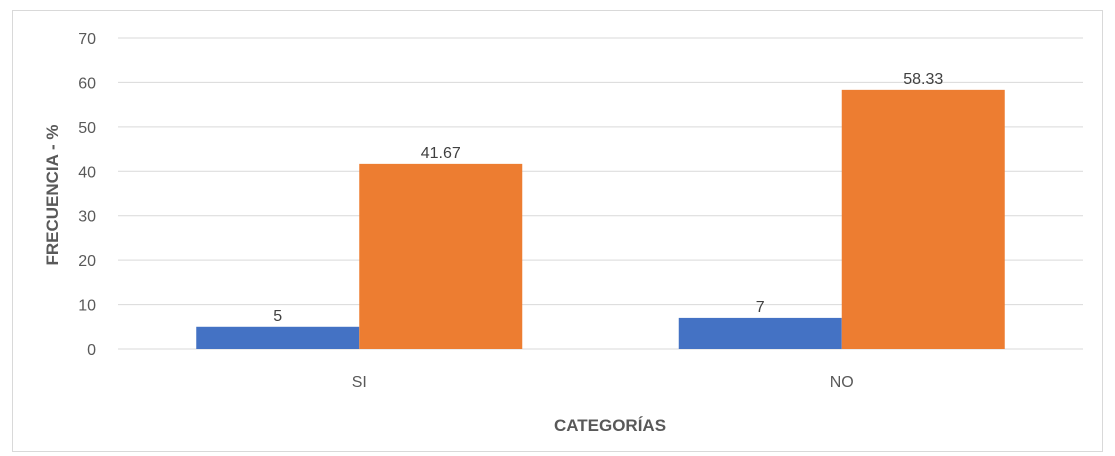 This screenshot has width=1115, height=456. Describe the element at coordinates (87, 217) in the screenshot. I see `y-tick-label: 30` at that location.